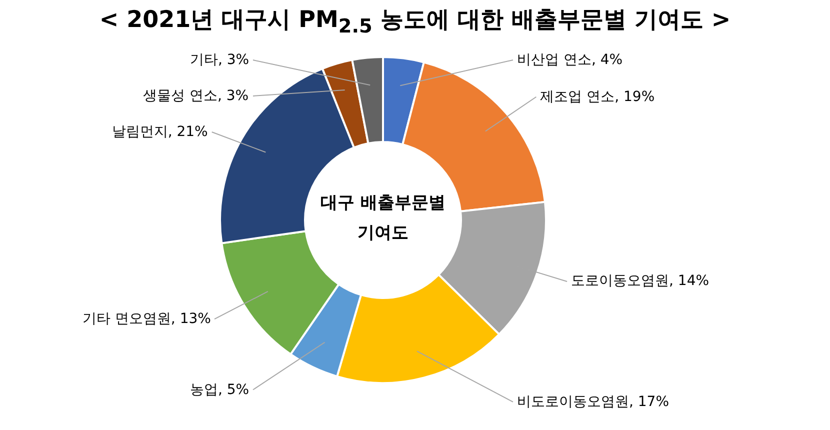  Describe the element at coordinates (196, 96) in the screenshot. I see `slice-label: 생물성 연소, 3%` at that location.